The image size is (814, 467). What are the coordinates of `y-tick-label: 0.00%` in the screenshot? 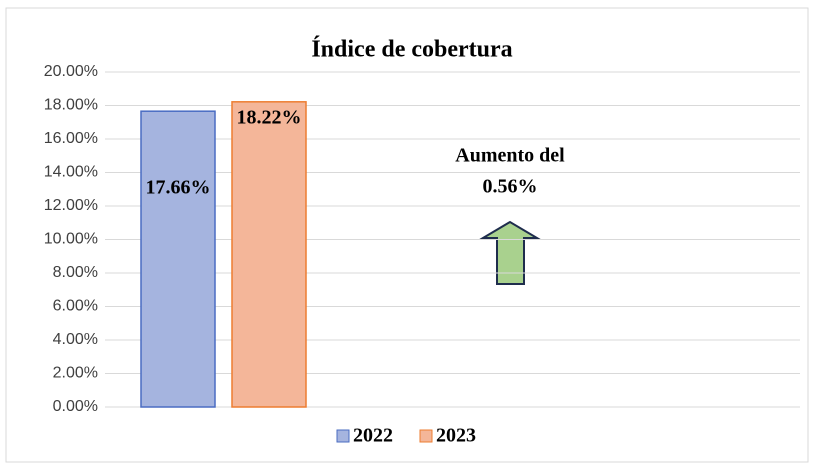 It's located at (75, 406).